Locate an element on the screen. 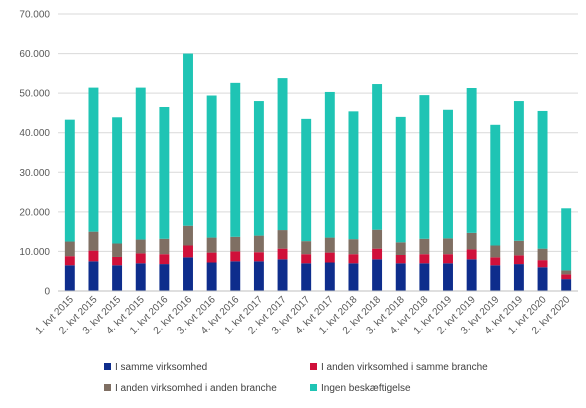  y-tick-label: 40.000 is located at coordinates (34, 133).